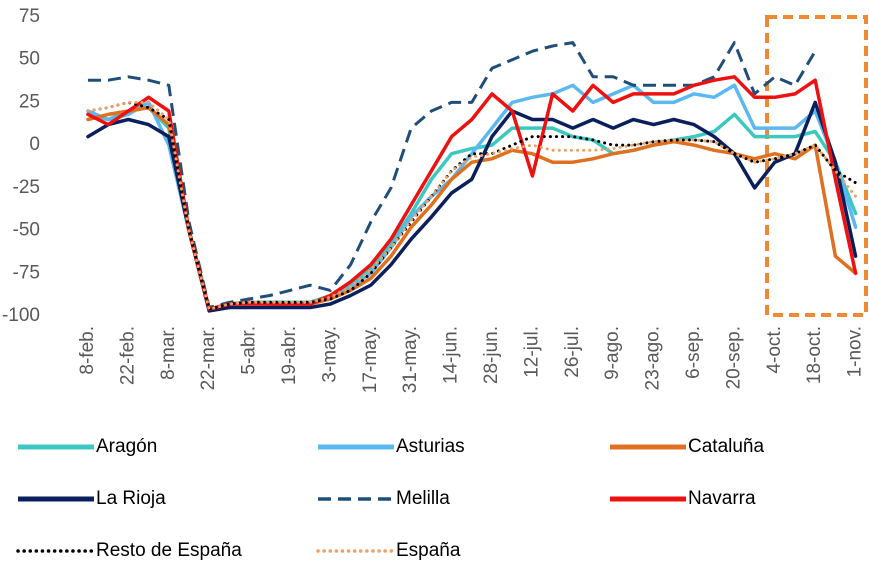  Describe the element at coordinates (774, 350) in the screenshot. I see `x-tick-label: 4-oct.` at that location.